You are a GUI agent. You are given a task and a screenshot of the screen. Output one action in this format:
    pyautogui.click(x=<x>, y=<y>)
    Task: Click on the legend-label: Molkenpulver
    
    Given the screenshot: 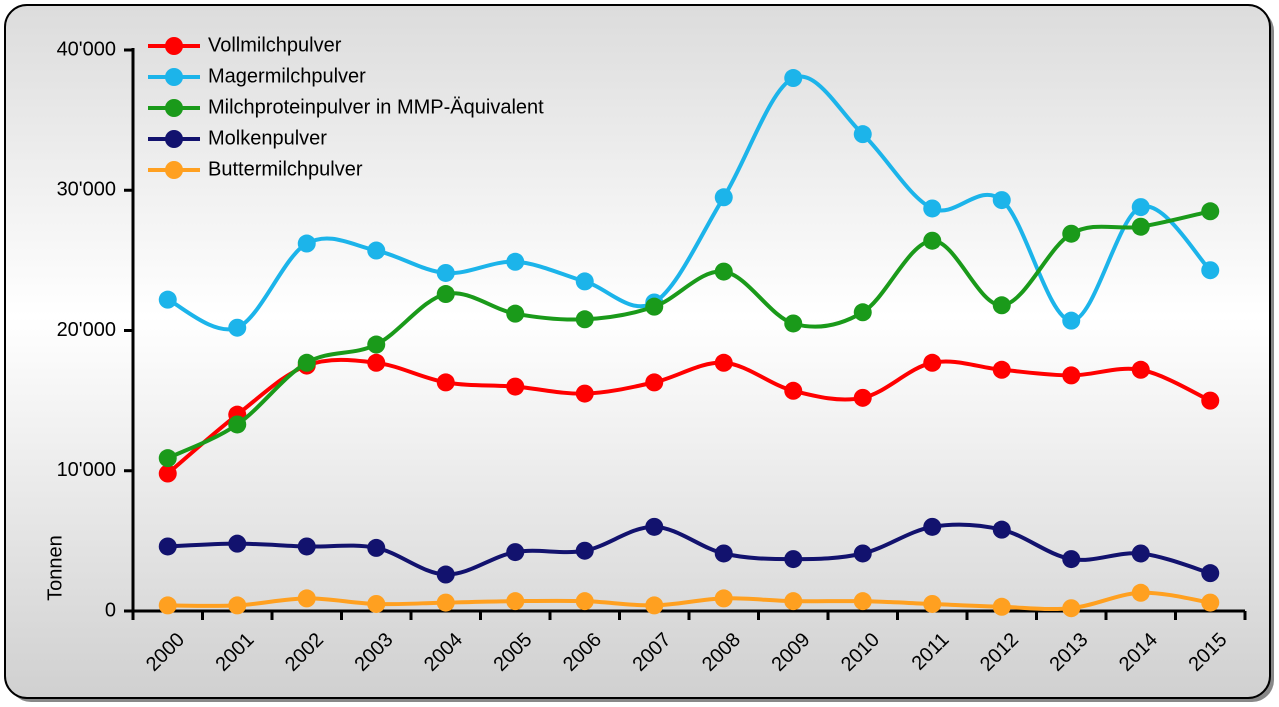 What is the action you would take?
    pyautogui.click(x=267, y=138)
    